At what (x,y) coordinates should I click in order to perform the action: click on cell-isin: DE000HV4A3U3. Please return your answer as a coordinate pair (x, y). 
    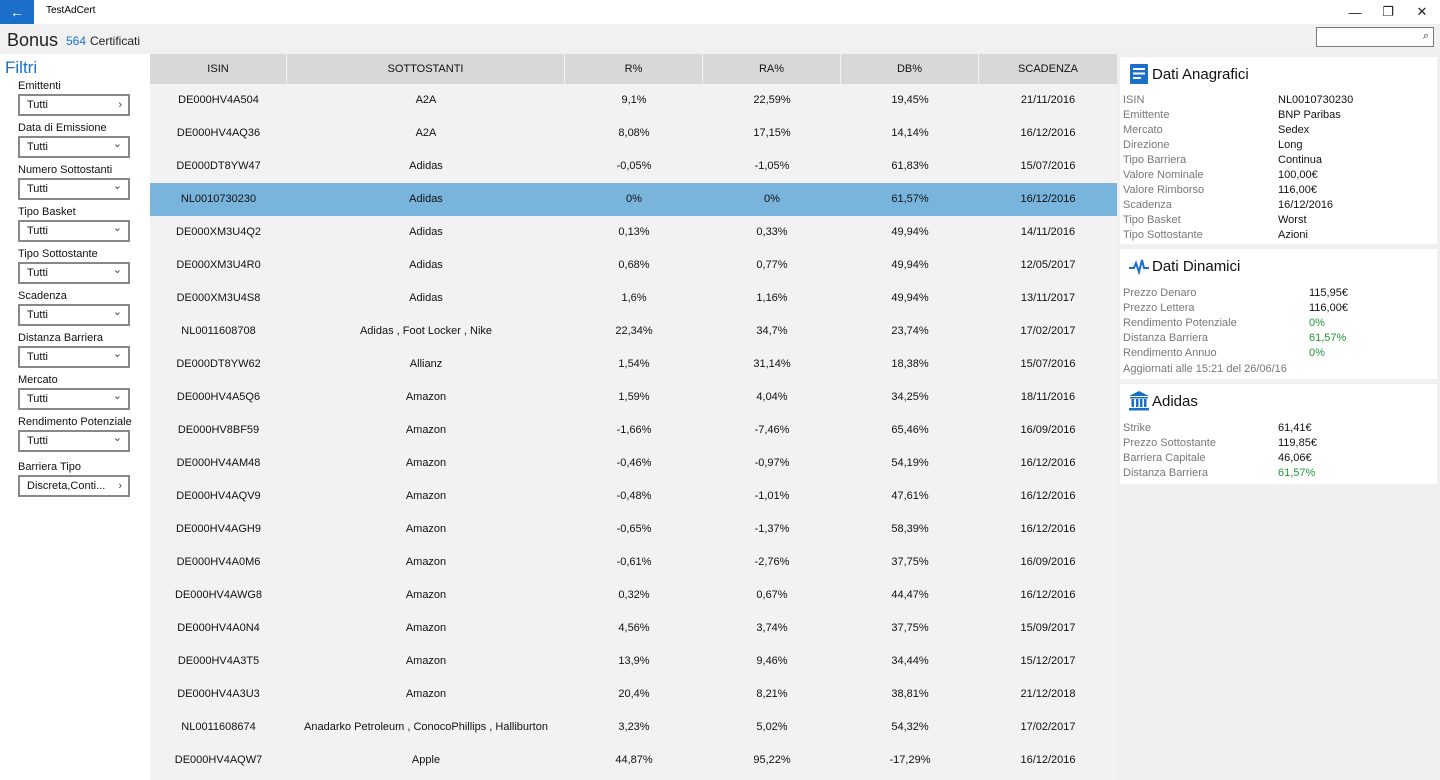
    Looking at the image, I should click on (218, 694).